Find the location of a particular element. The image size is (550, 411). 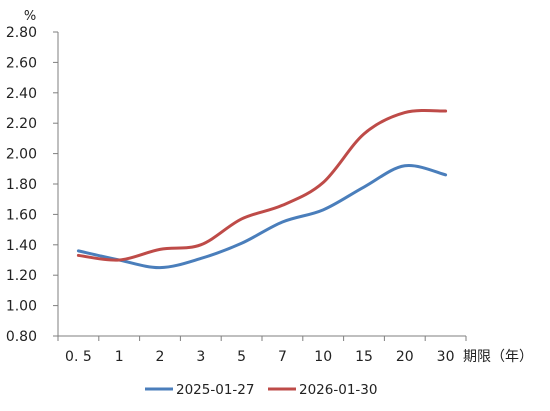

y-tick-label: 2.40 is located at coordinates (21, 94).